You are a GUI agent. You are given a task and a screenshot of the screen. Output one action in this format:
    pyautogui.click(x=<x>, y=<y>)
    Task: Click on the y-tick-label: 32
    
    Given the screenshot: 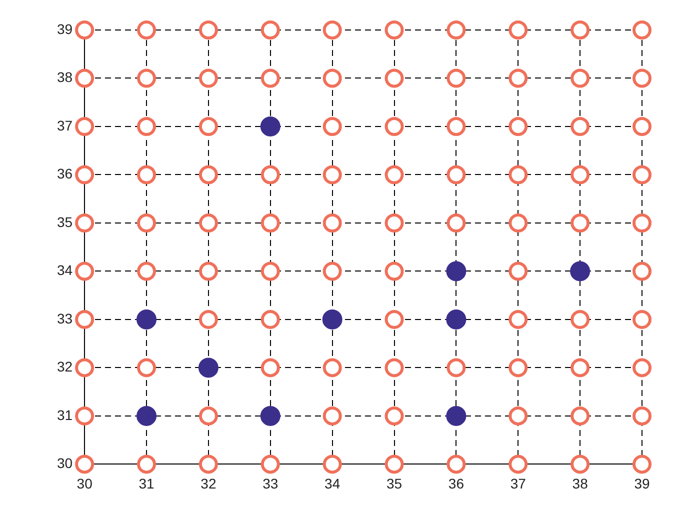 What is the action you would take?
    pyautogui.click(x=64, y=366)
    